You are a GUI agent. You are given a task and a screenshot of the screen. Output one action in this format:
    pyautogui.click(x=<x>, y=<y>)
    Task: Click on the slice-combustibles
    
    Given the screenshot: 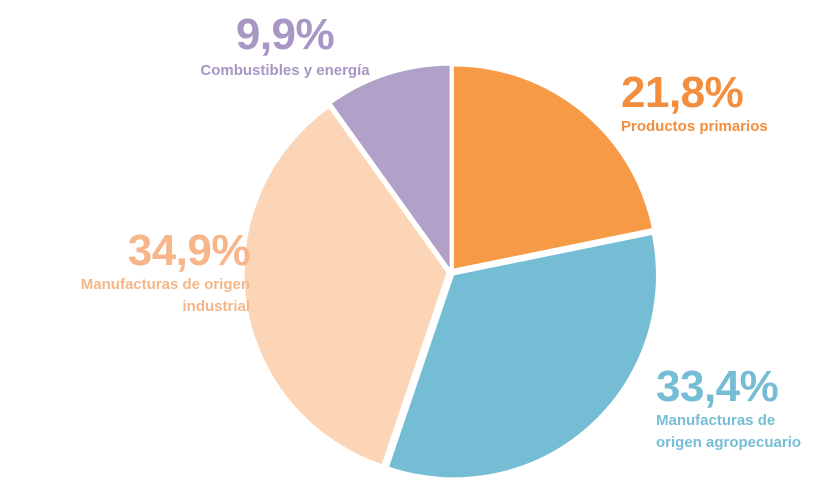 What is the action you would take?
    pyautogui.click(x=390, y=166)
    